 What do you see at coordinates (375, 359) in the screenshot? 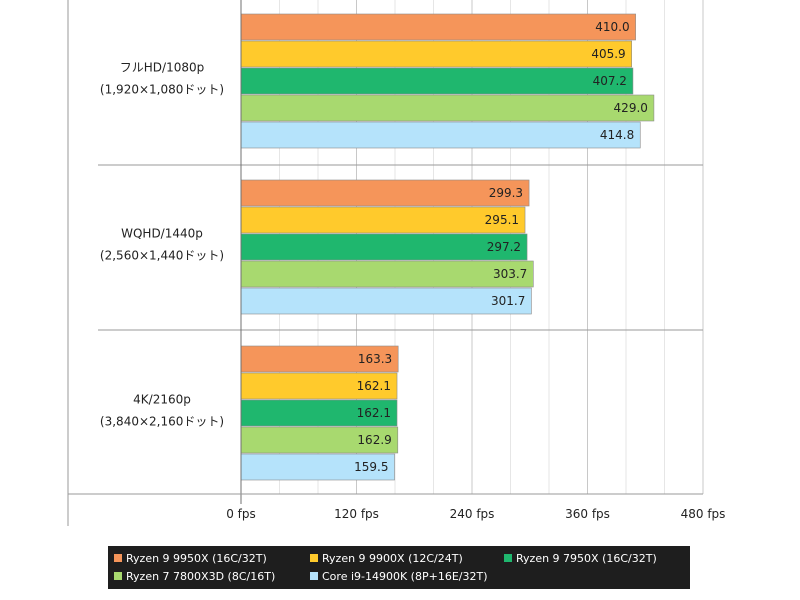
I see `bar-value-label: 163.3` at bounding box center [375, 359].